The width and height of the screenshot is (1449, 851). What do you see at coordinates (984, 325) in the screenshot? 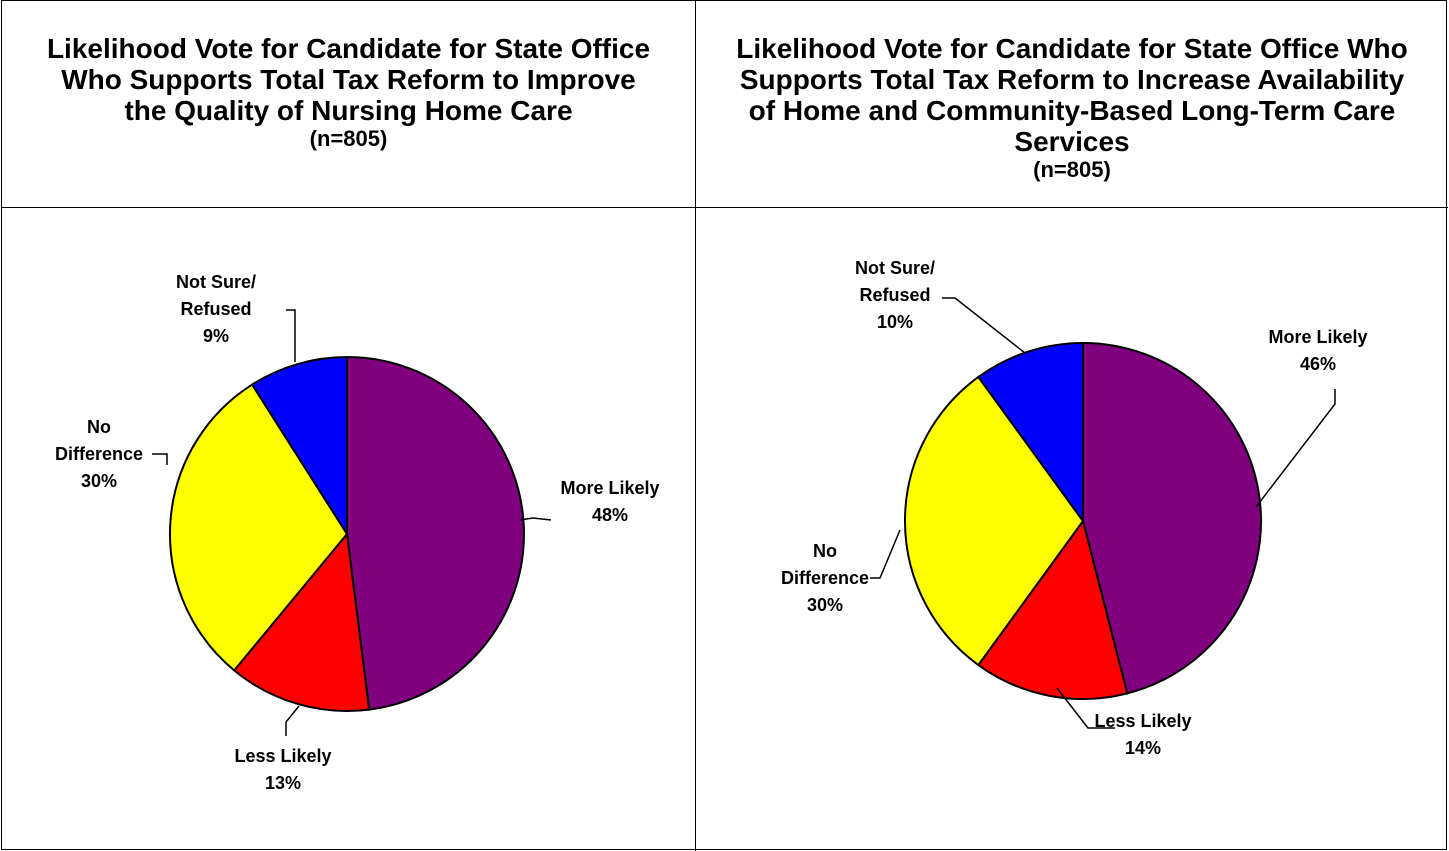
I see `leader-line-right-not-sure-refused` at bounding box center [984, 325].